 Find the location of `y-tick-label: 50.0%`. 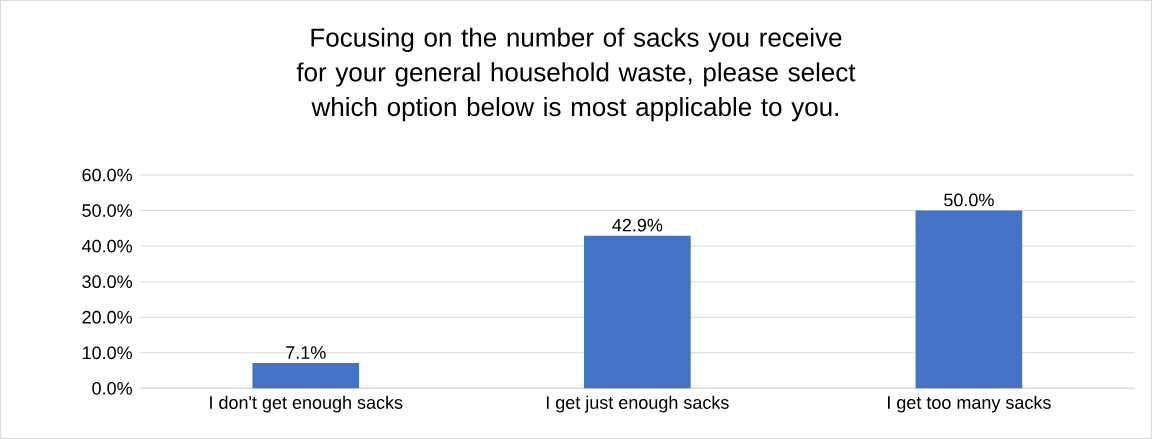

y-tick-label: 50.0% is located at coordinates (107, 210).